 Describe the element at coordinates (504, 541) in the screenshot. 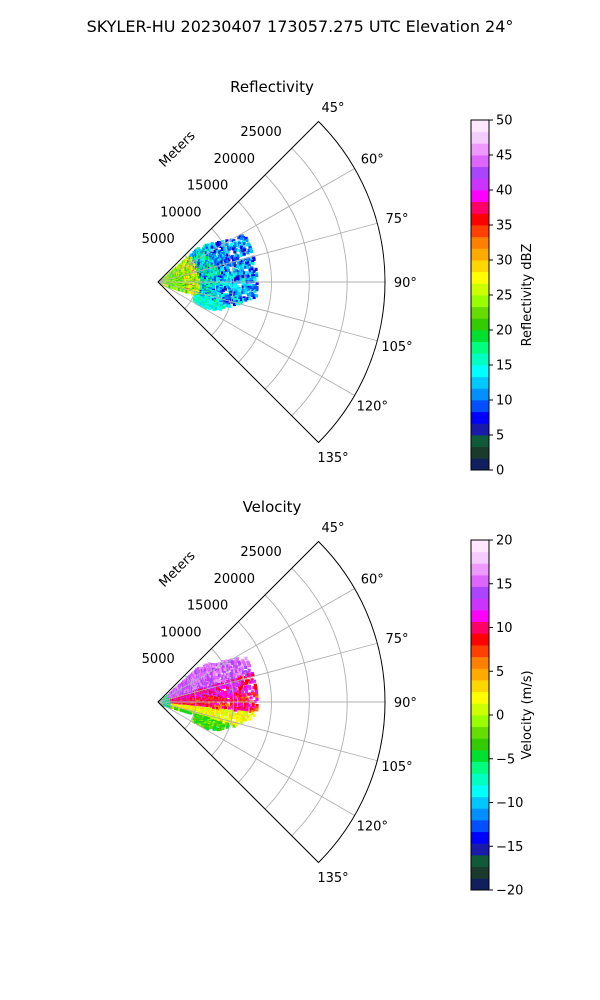

I see `colorbar-tick-label: 20` at that location.